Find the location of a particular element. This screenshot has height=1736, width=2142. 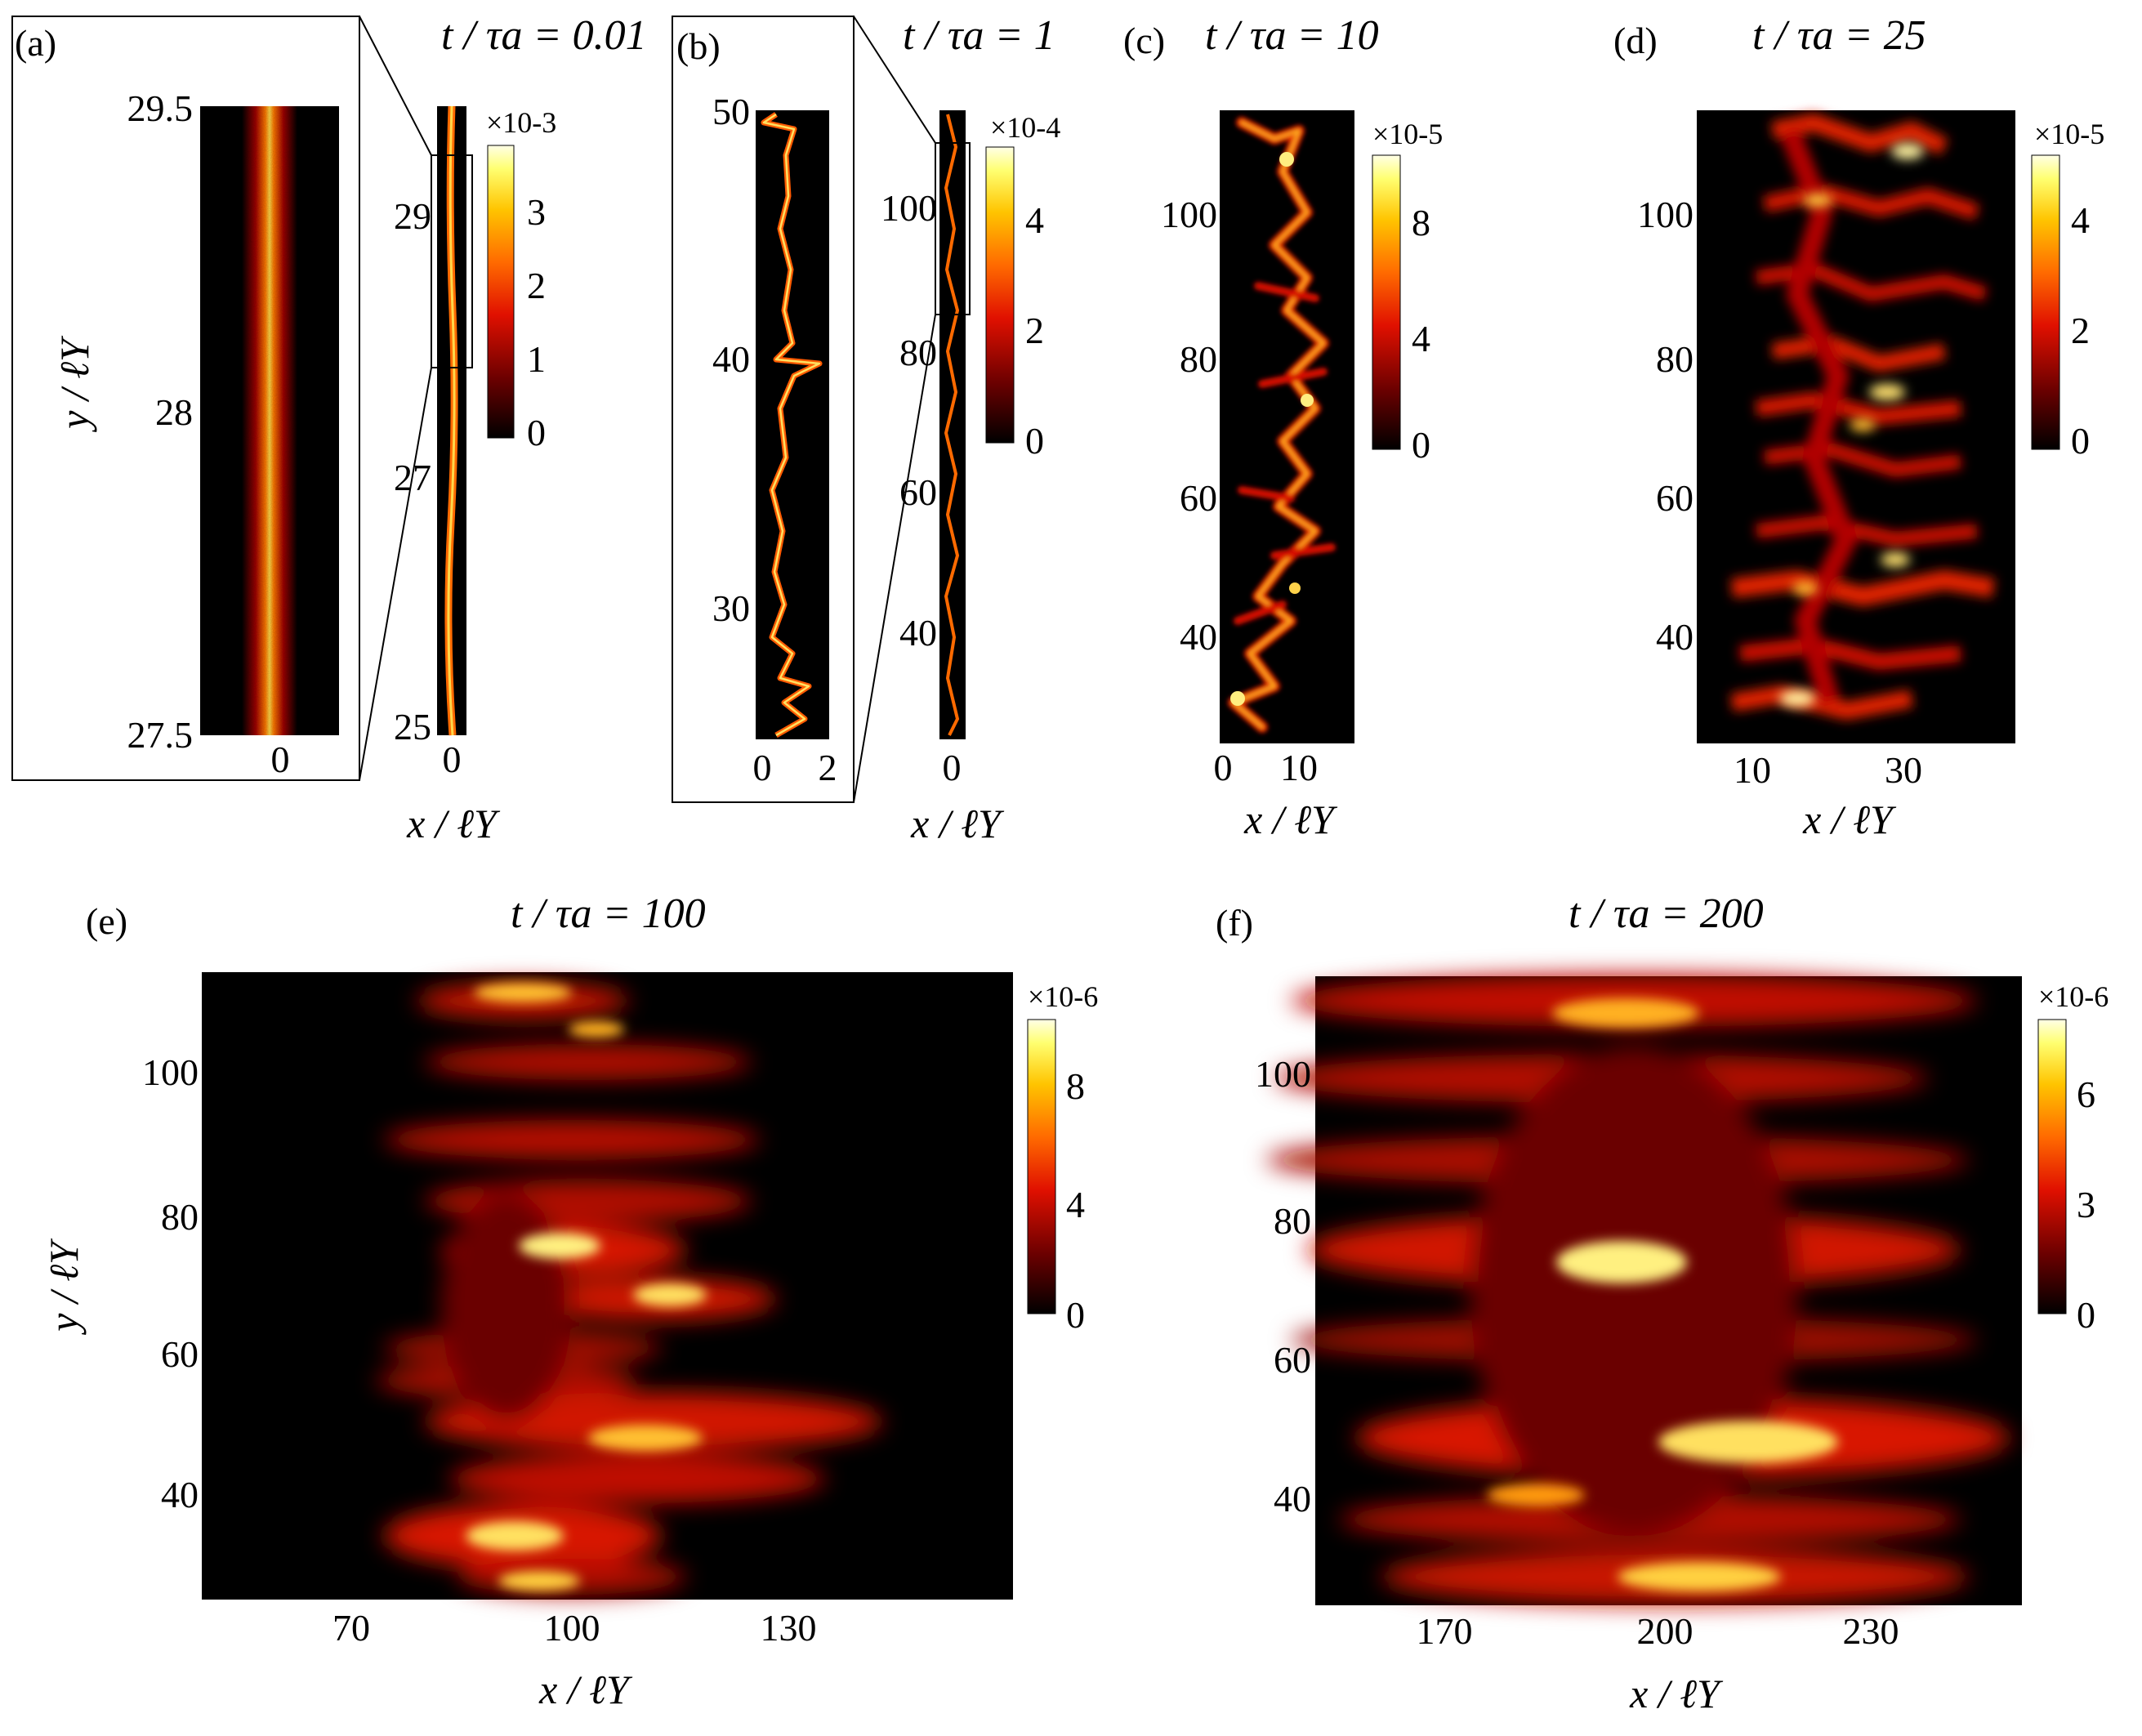

ytick-a-2: 25 is located at coordinates (413, 727).